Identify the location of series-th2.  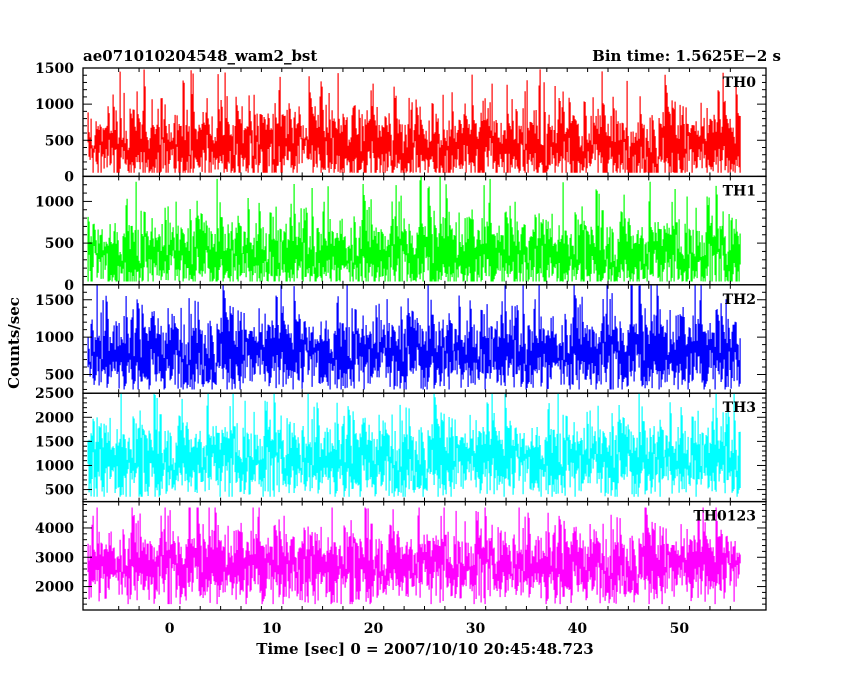
(414, 337).